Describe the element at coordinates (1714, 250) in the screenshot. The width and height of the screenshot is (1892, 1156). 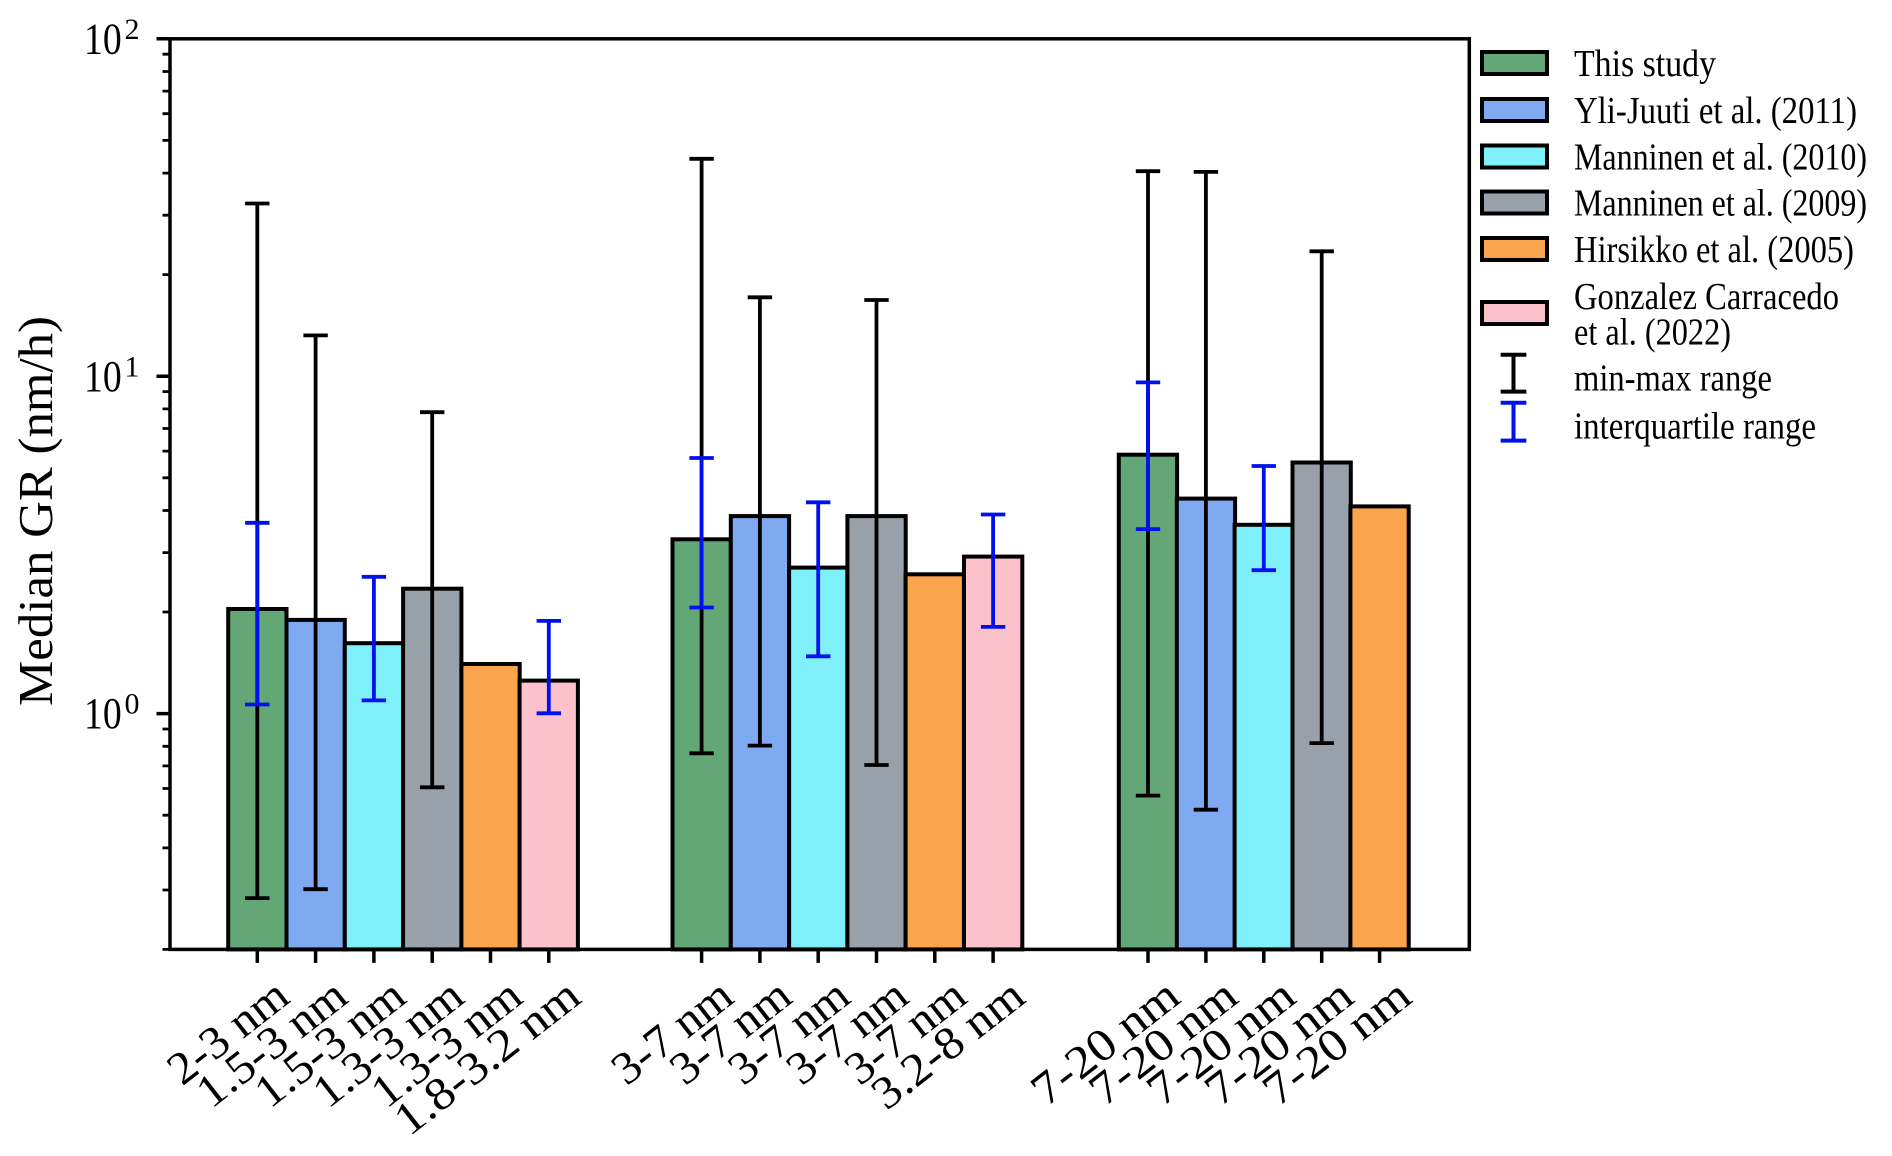
I see `svg-text: Hirsikko et al. (2005)` at that location.